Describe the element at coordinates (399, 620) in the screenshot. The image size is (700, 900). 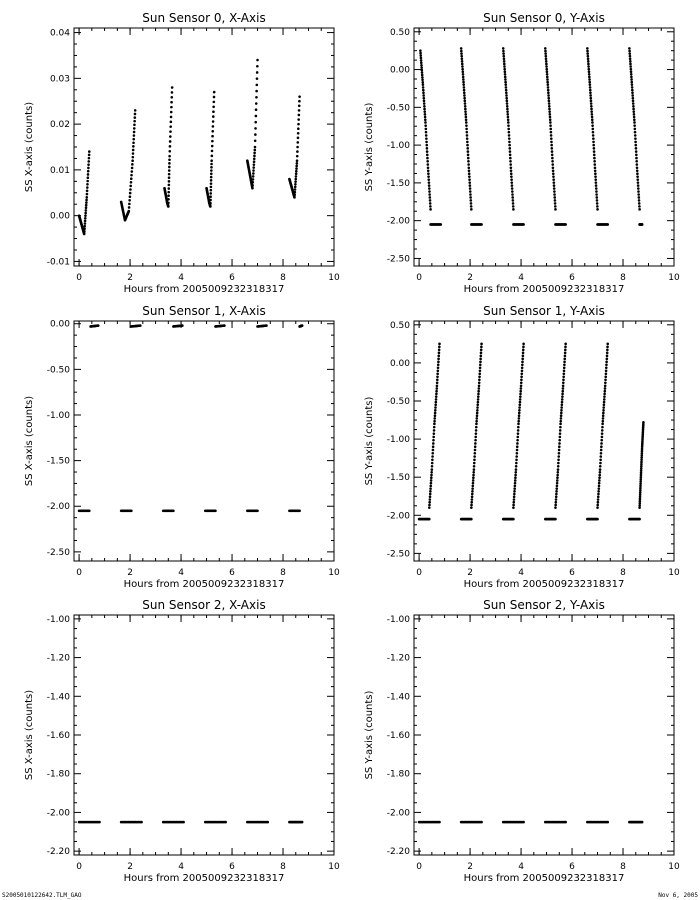
I see `y-tick-label: -1.00` at that location.